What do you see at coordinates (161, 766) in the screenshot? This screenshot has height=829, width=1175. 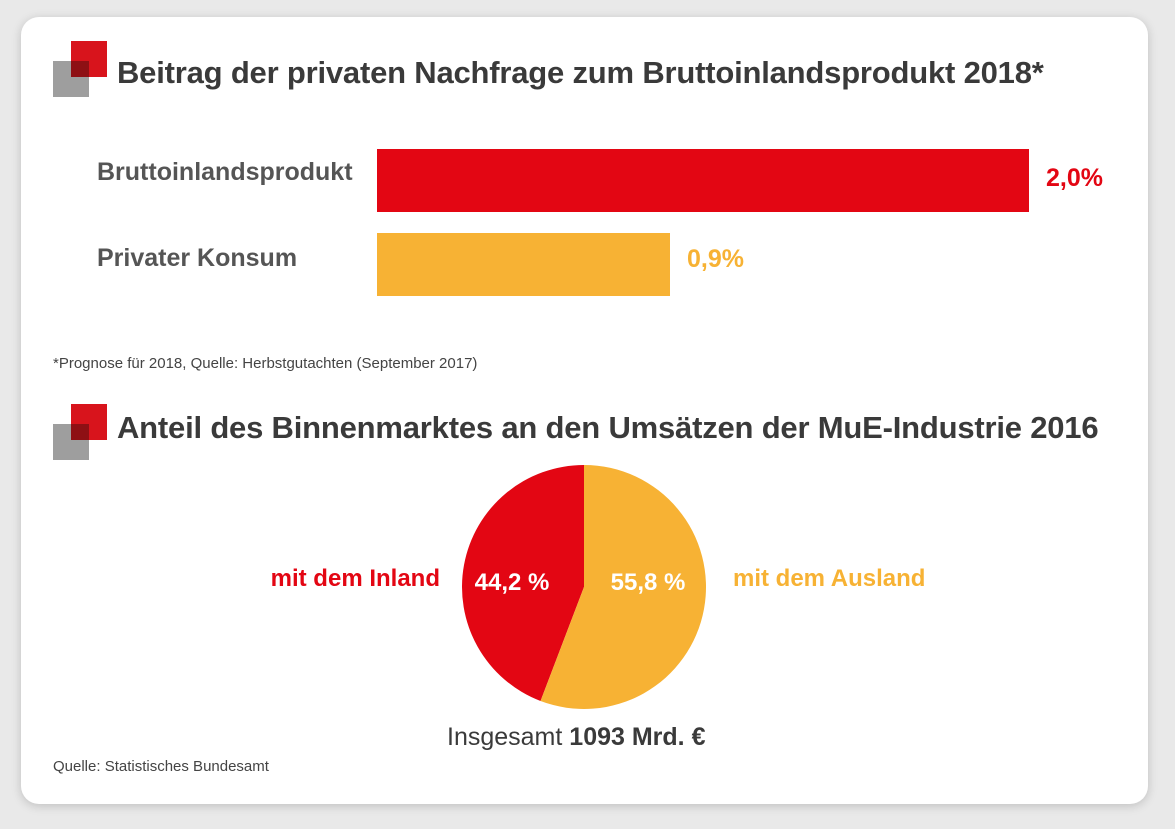 I see `pie-chart-source: Quelle: Statistisches Bundesamt` at bounding box center [161, 766].